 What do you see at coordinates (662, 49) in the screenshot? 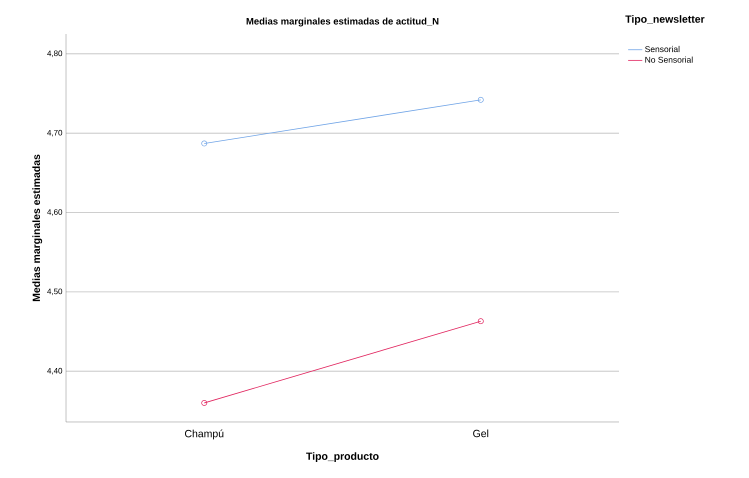
I see `legend-label: Sensorial` at bounding box center [662, 49].